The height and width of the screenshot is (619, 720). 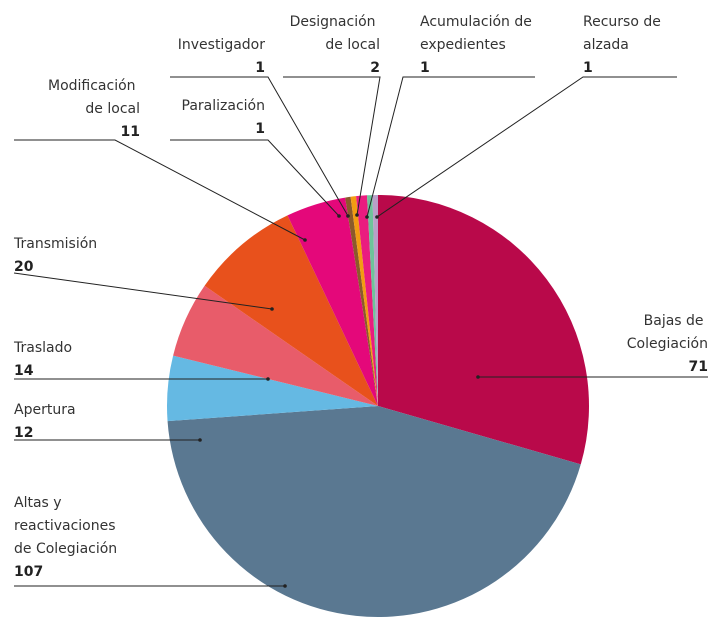 I want to click on slice-value: 107, so click(x=28, y=572).